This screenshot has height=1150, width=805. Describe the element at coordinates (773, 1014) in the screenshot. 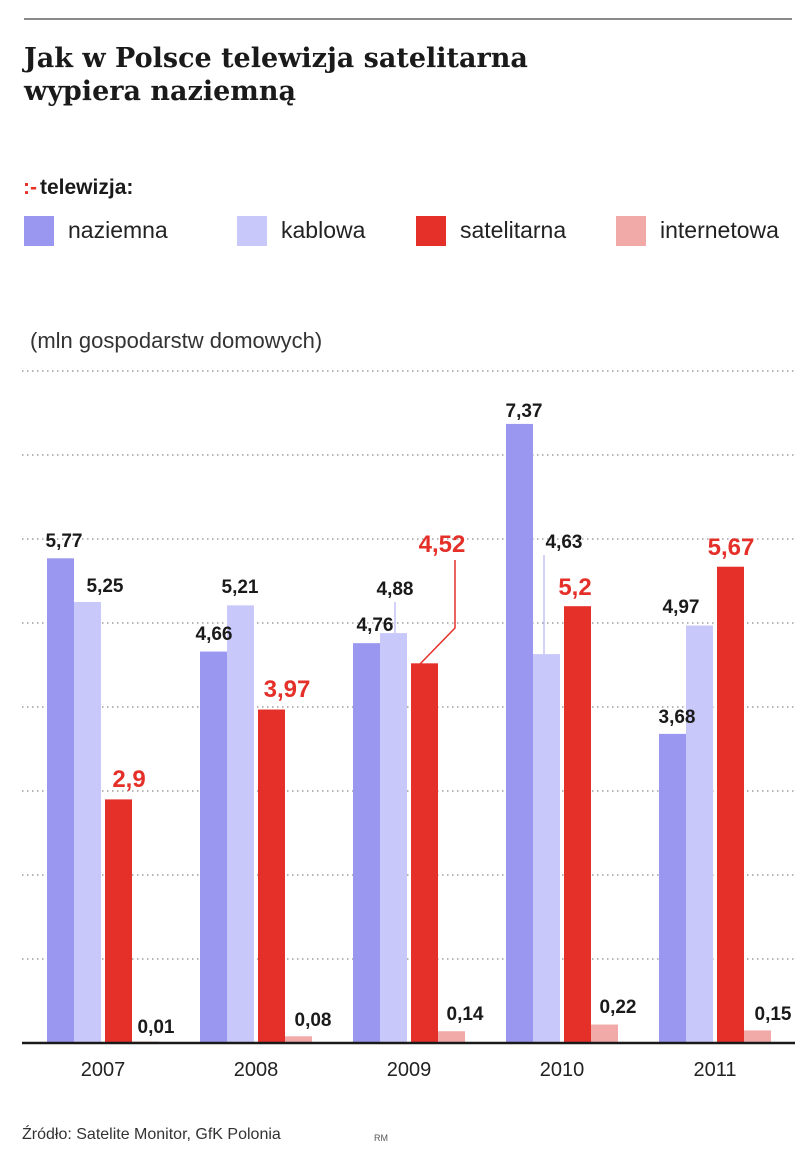

I see `data-label-internetowa-2011: 0,15` at that location.